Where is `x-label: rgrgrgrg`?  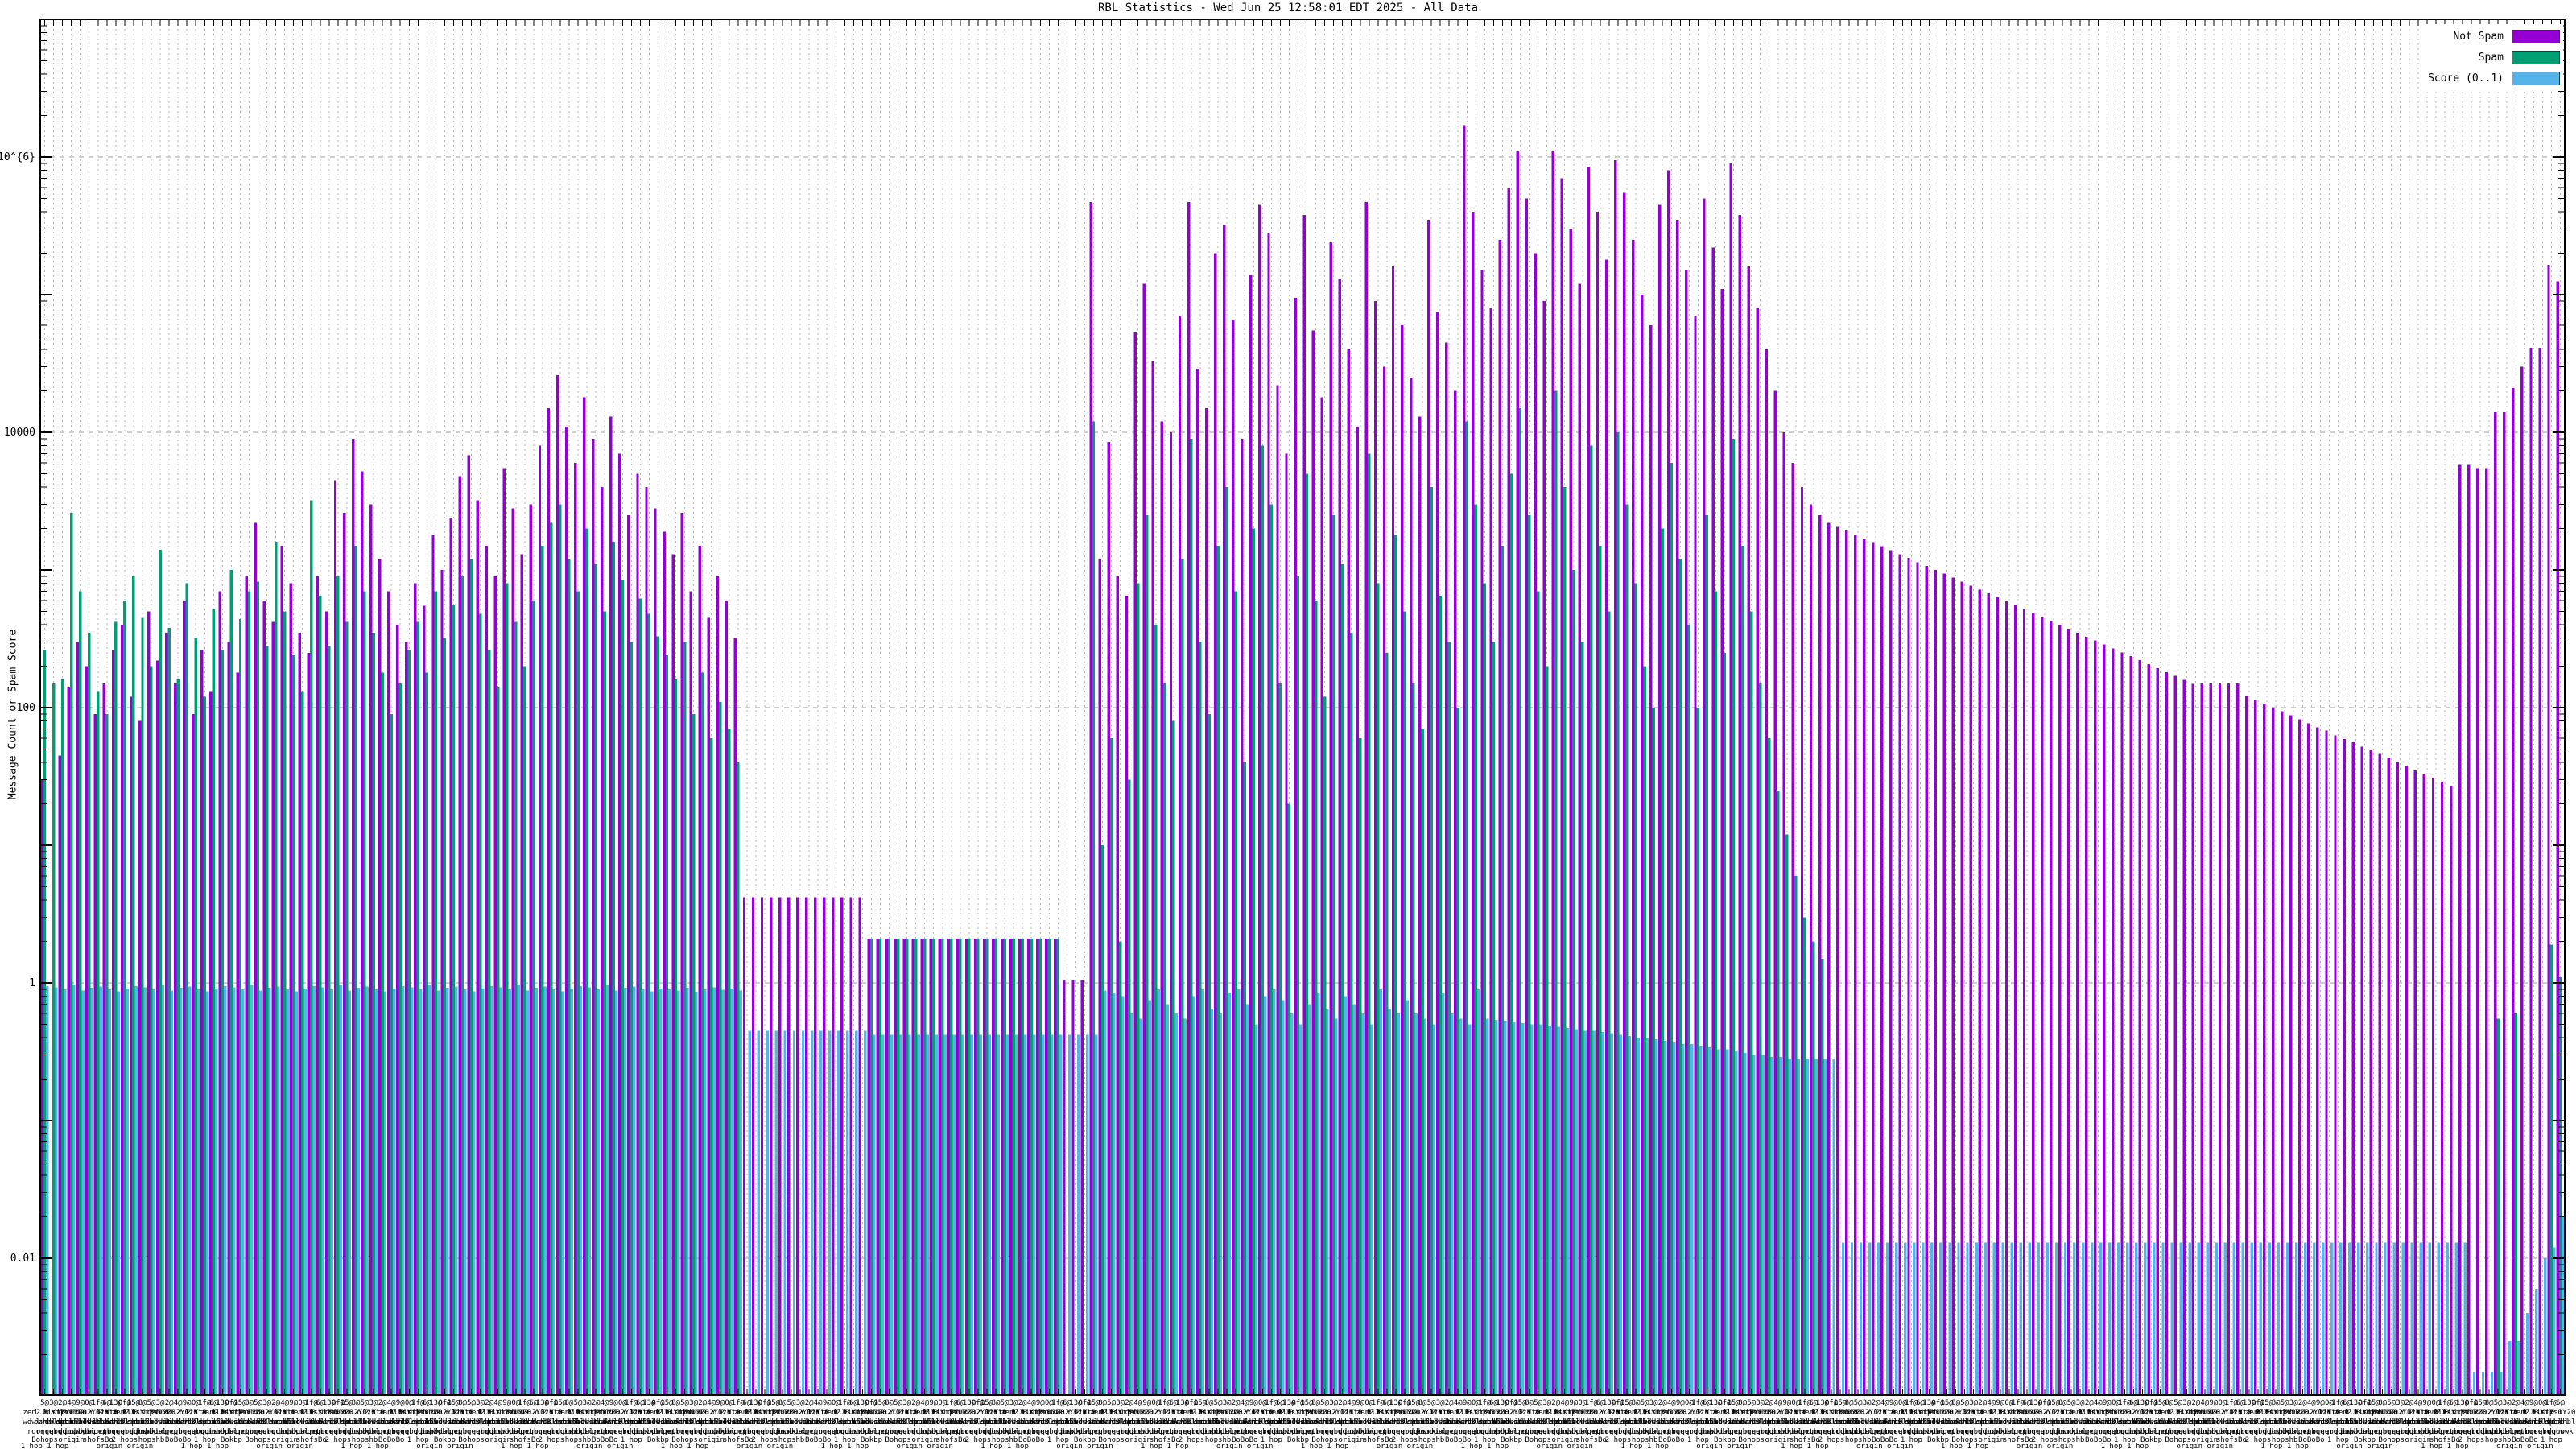 x-label: rgrgrgrg is located at coordinates (1681, 1432).